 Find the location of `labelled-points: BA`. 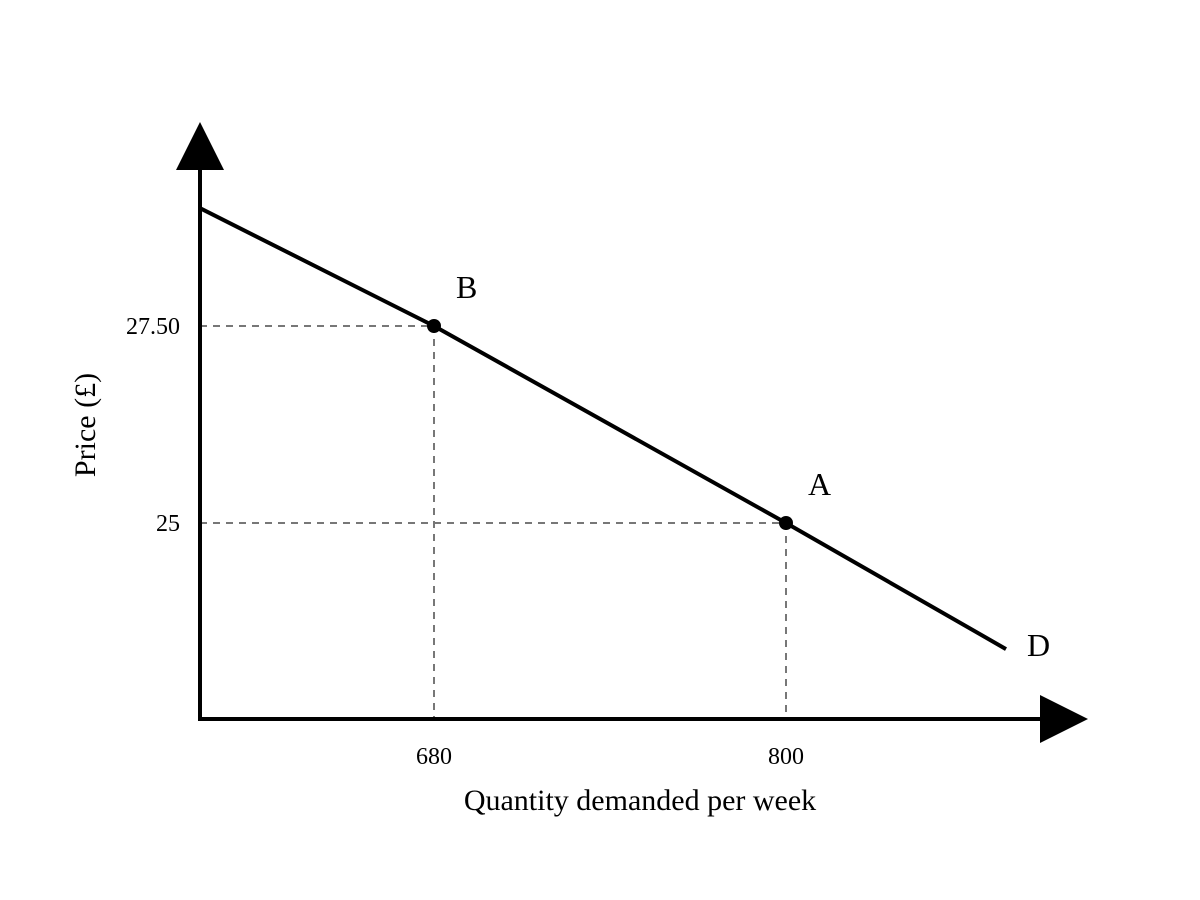

labelled-points: BA is located at coordinates (629, 399).